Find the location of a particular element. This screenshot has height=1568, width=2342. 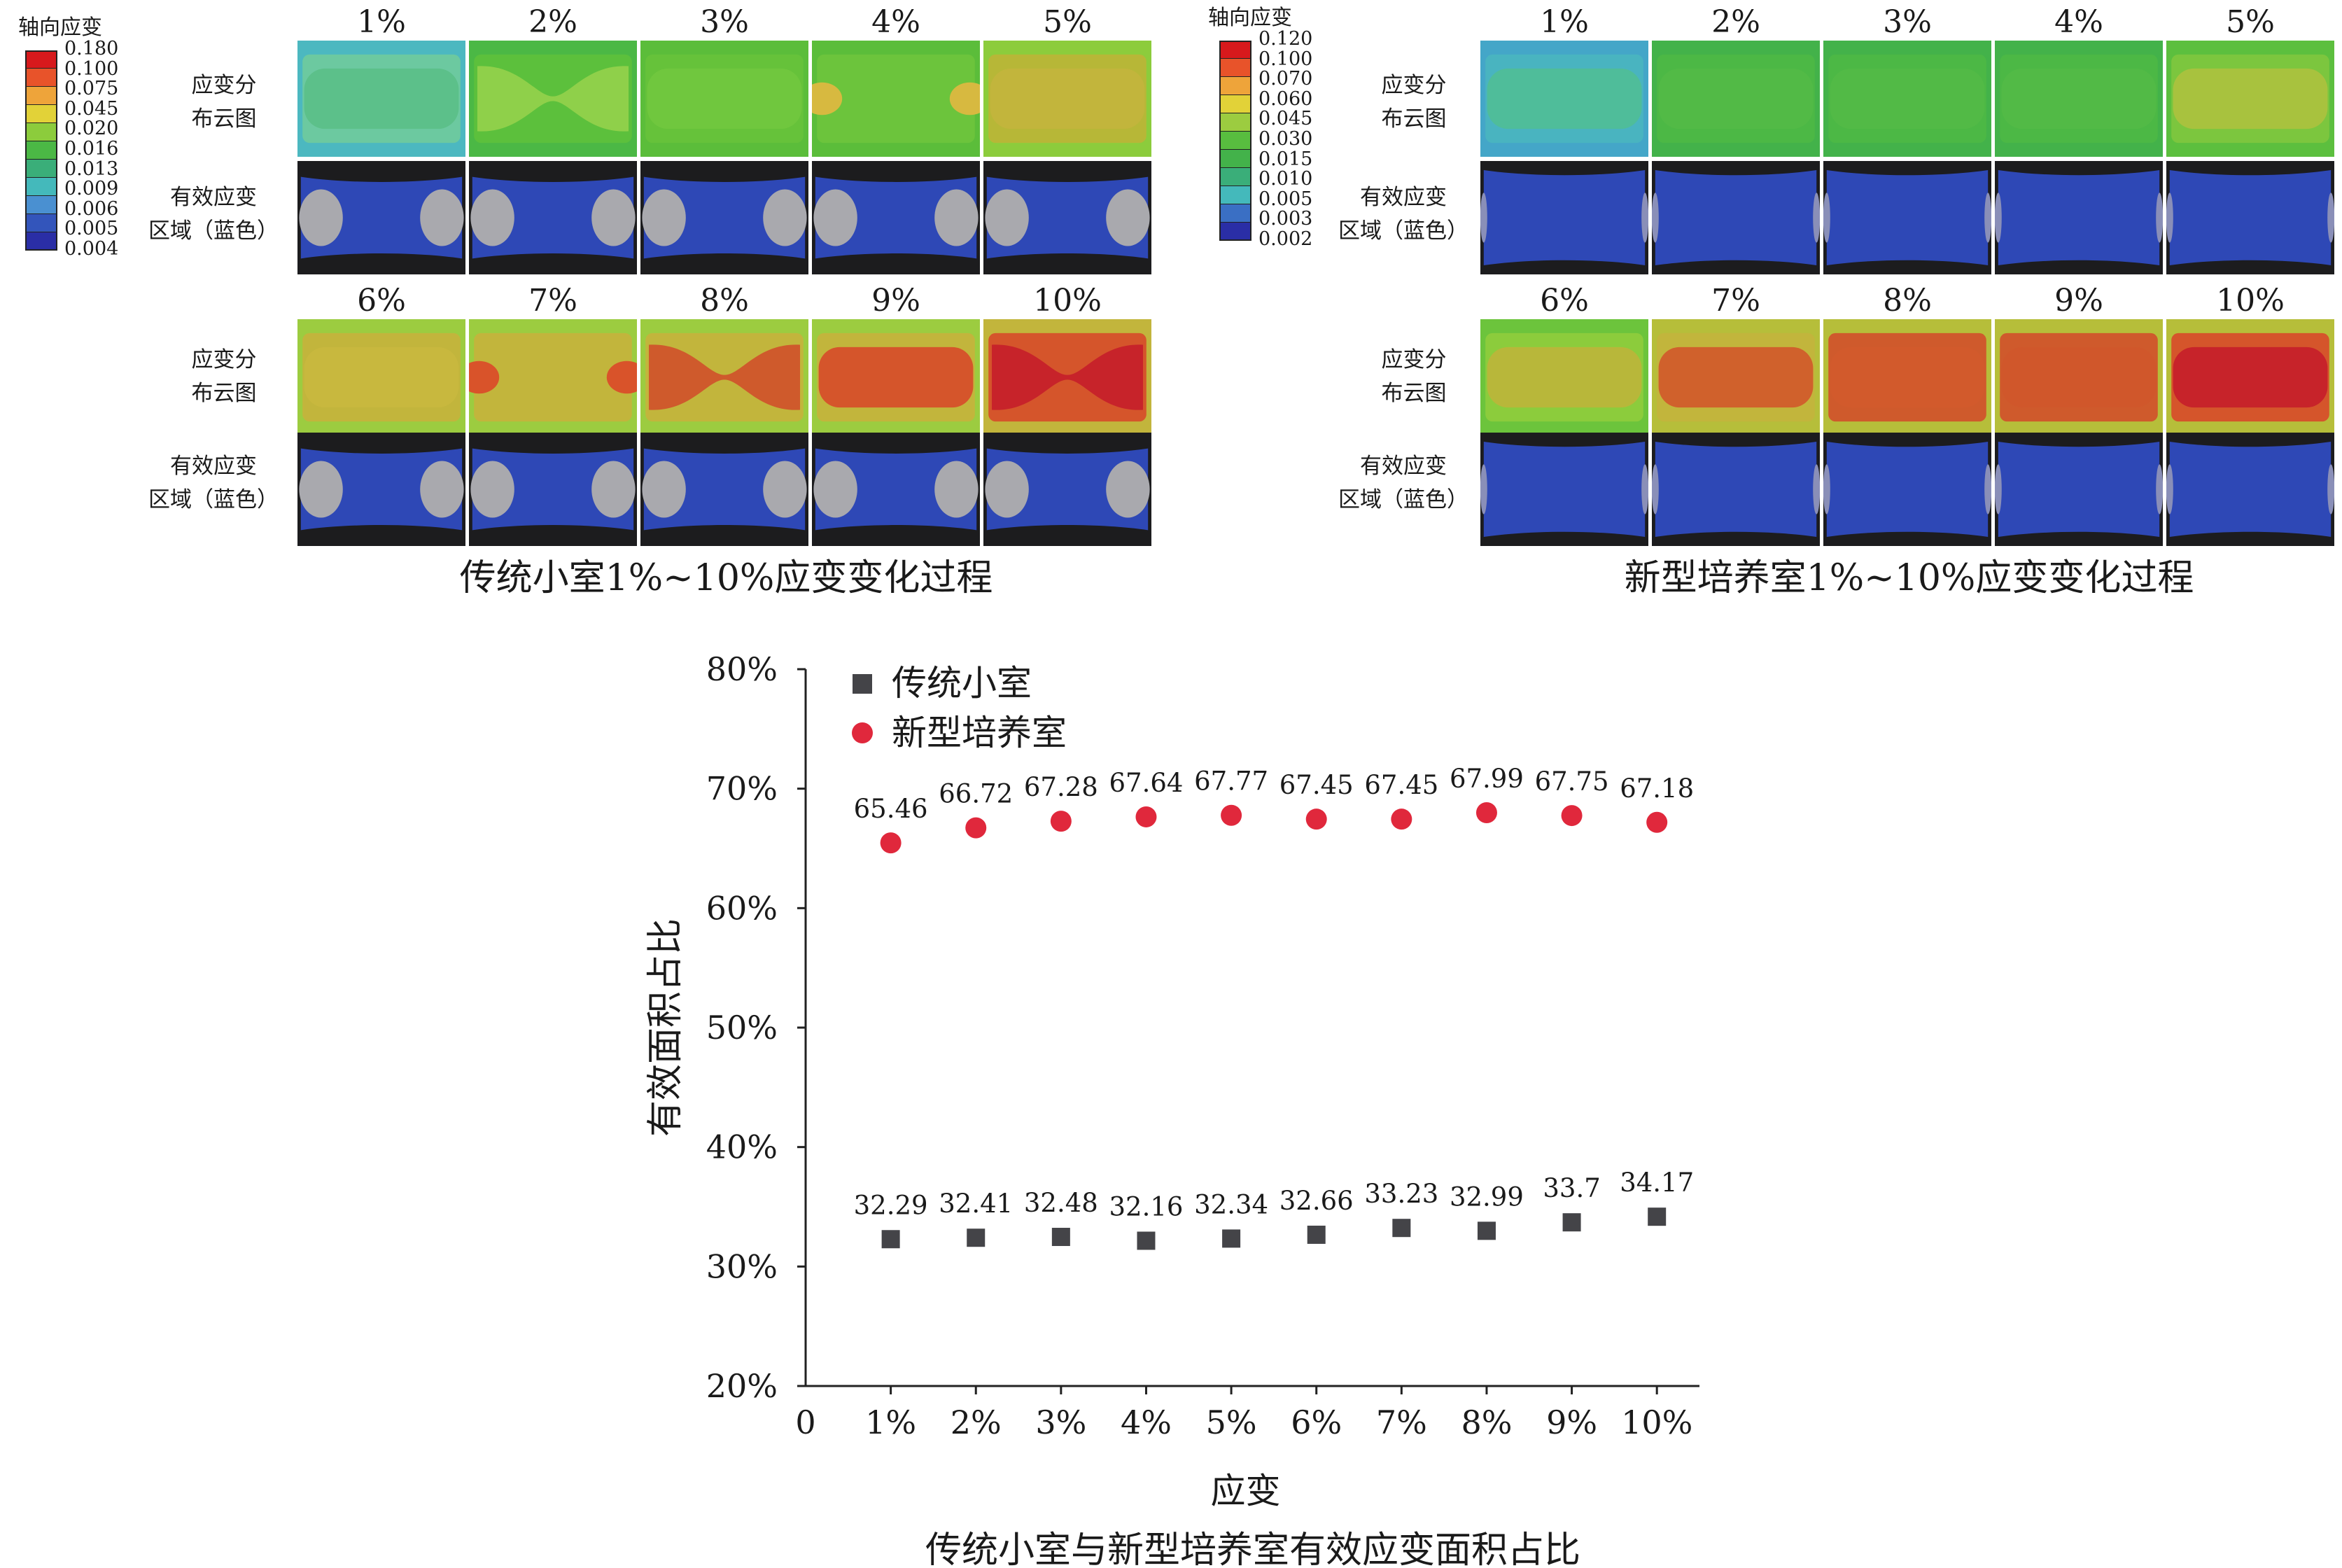

legend-value: 0.070 is located at coordinates (1285, 79).